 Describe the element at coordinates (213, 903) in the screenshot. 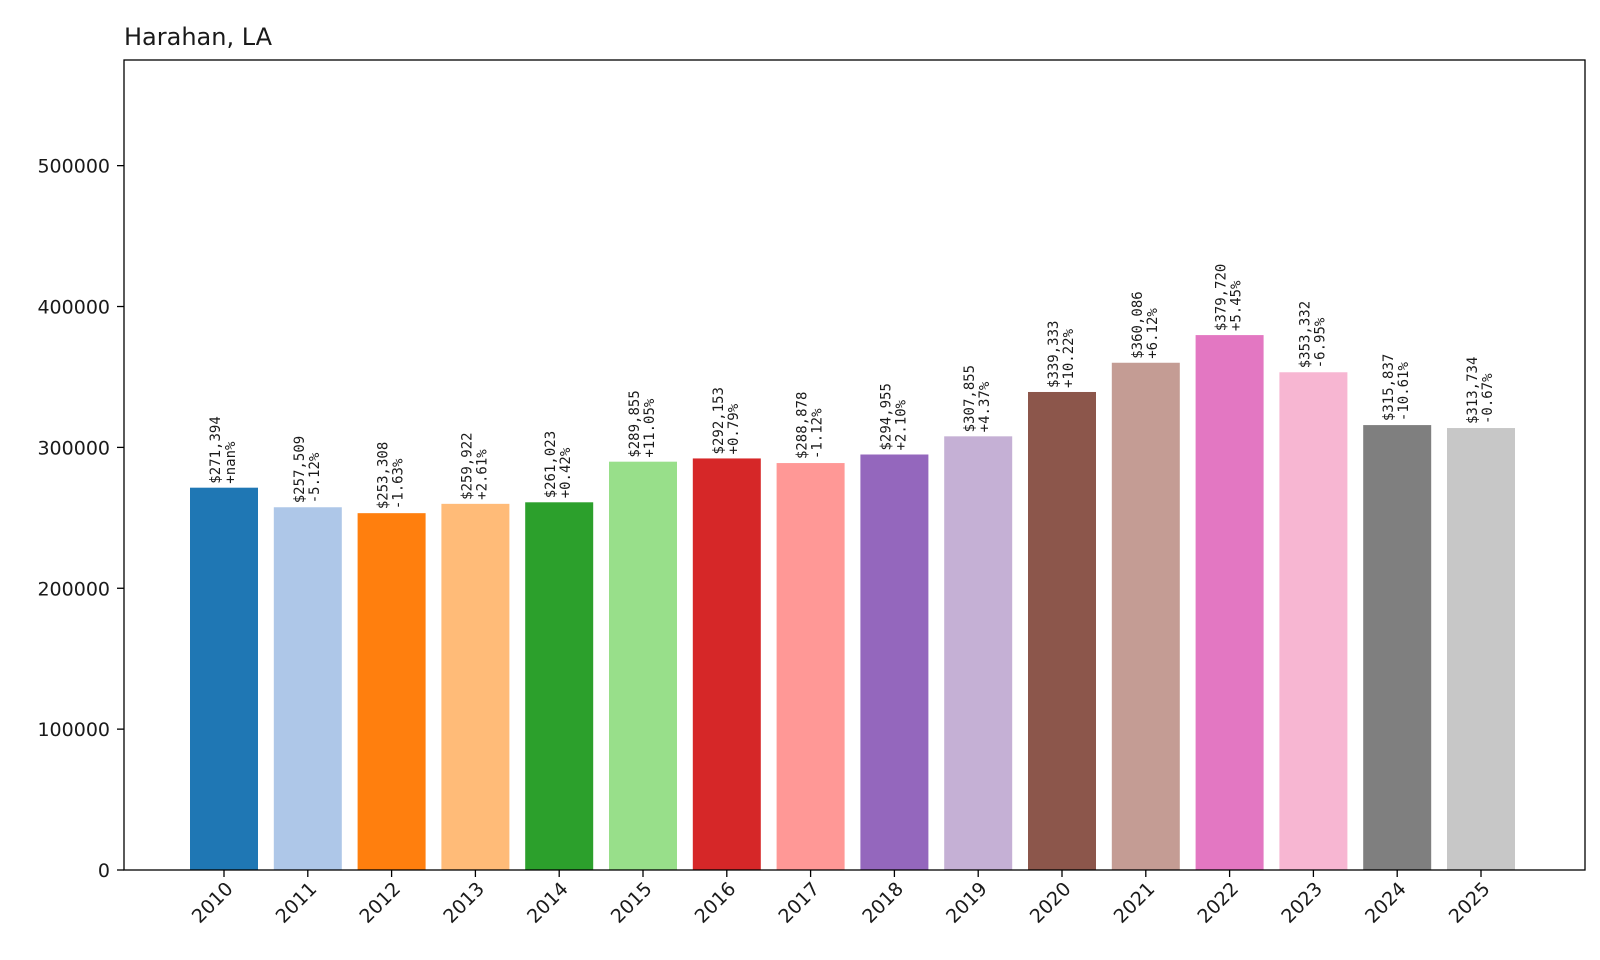

I see `x-tick-label: 2010` at that location.